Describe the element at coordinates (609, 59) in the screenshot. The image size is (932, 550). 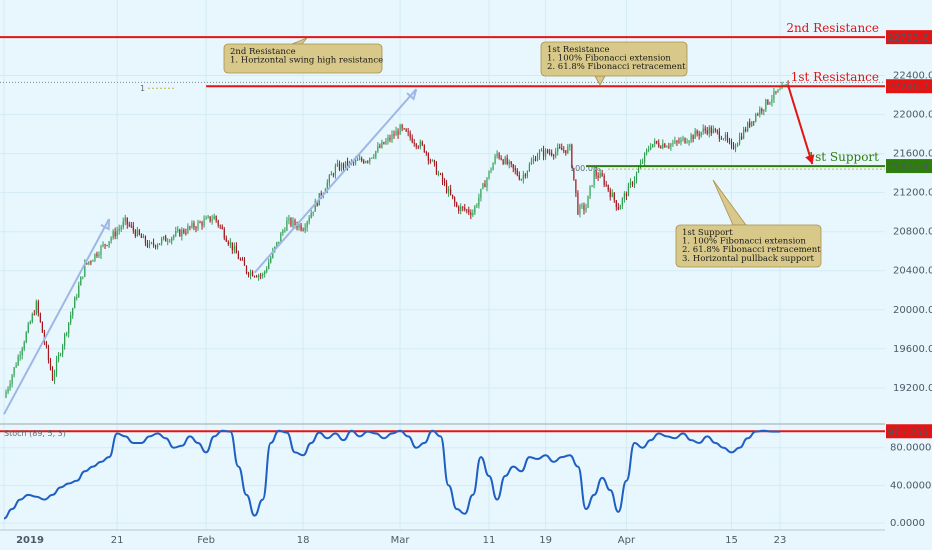
I see `note-line: 1. 100% Fibonacci extension` at that location.